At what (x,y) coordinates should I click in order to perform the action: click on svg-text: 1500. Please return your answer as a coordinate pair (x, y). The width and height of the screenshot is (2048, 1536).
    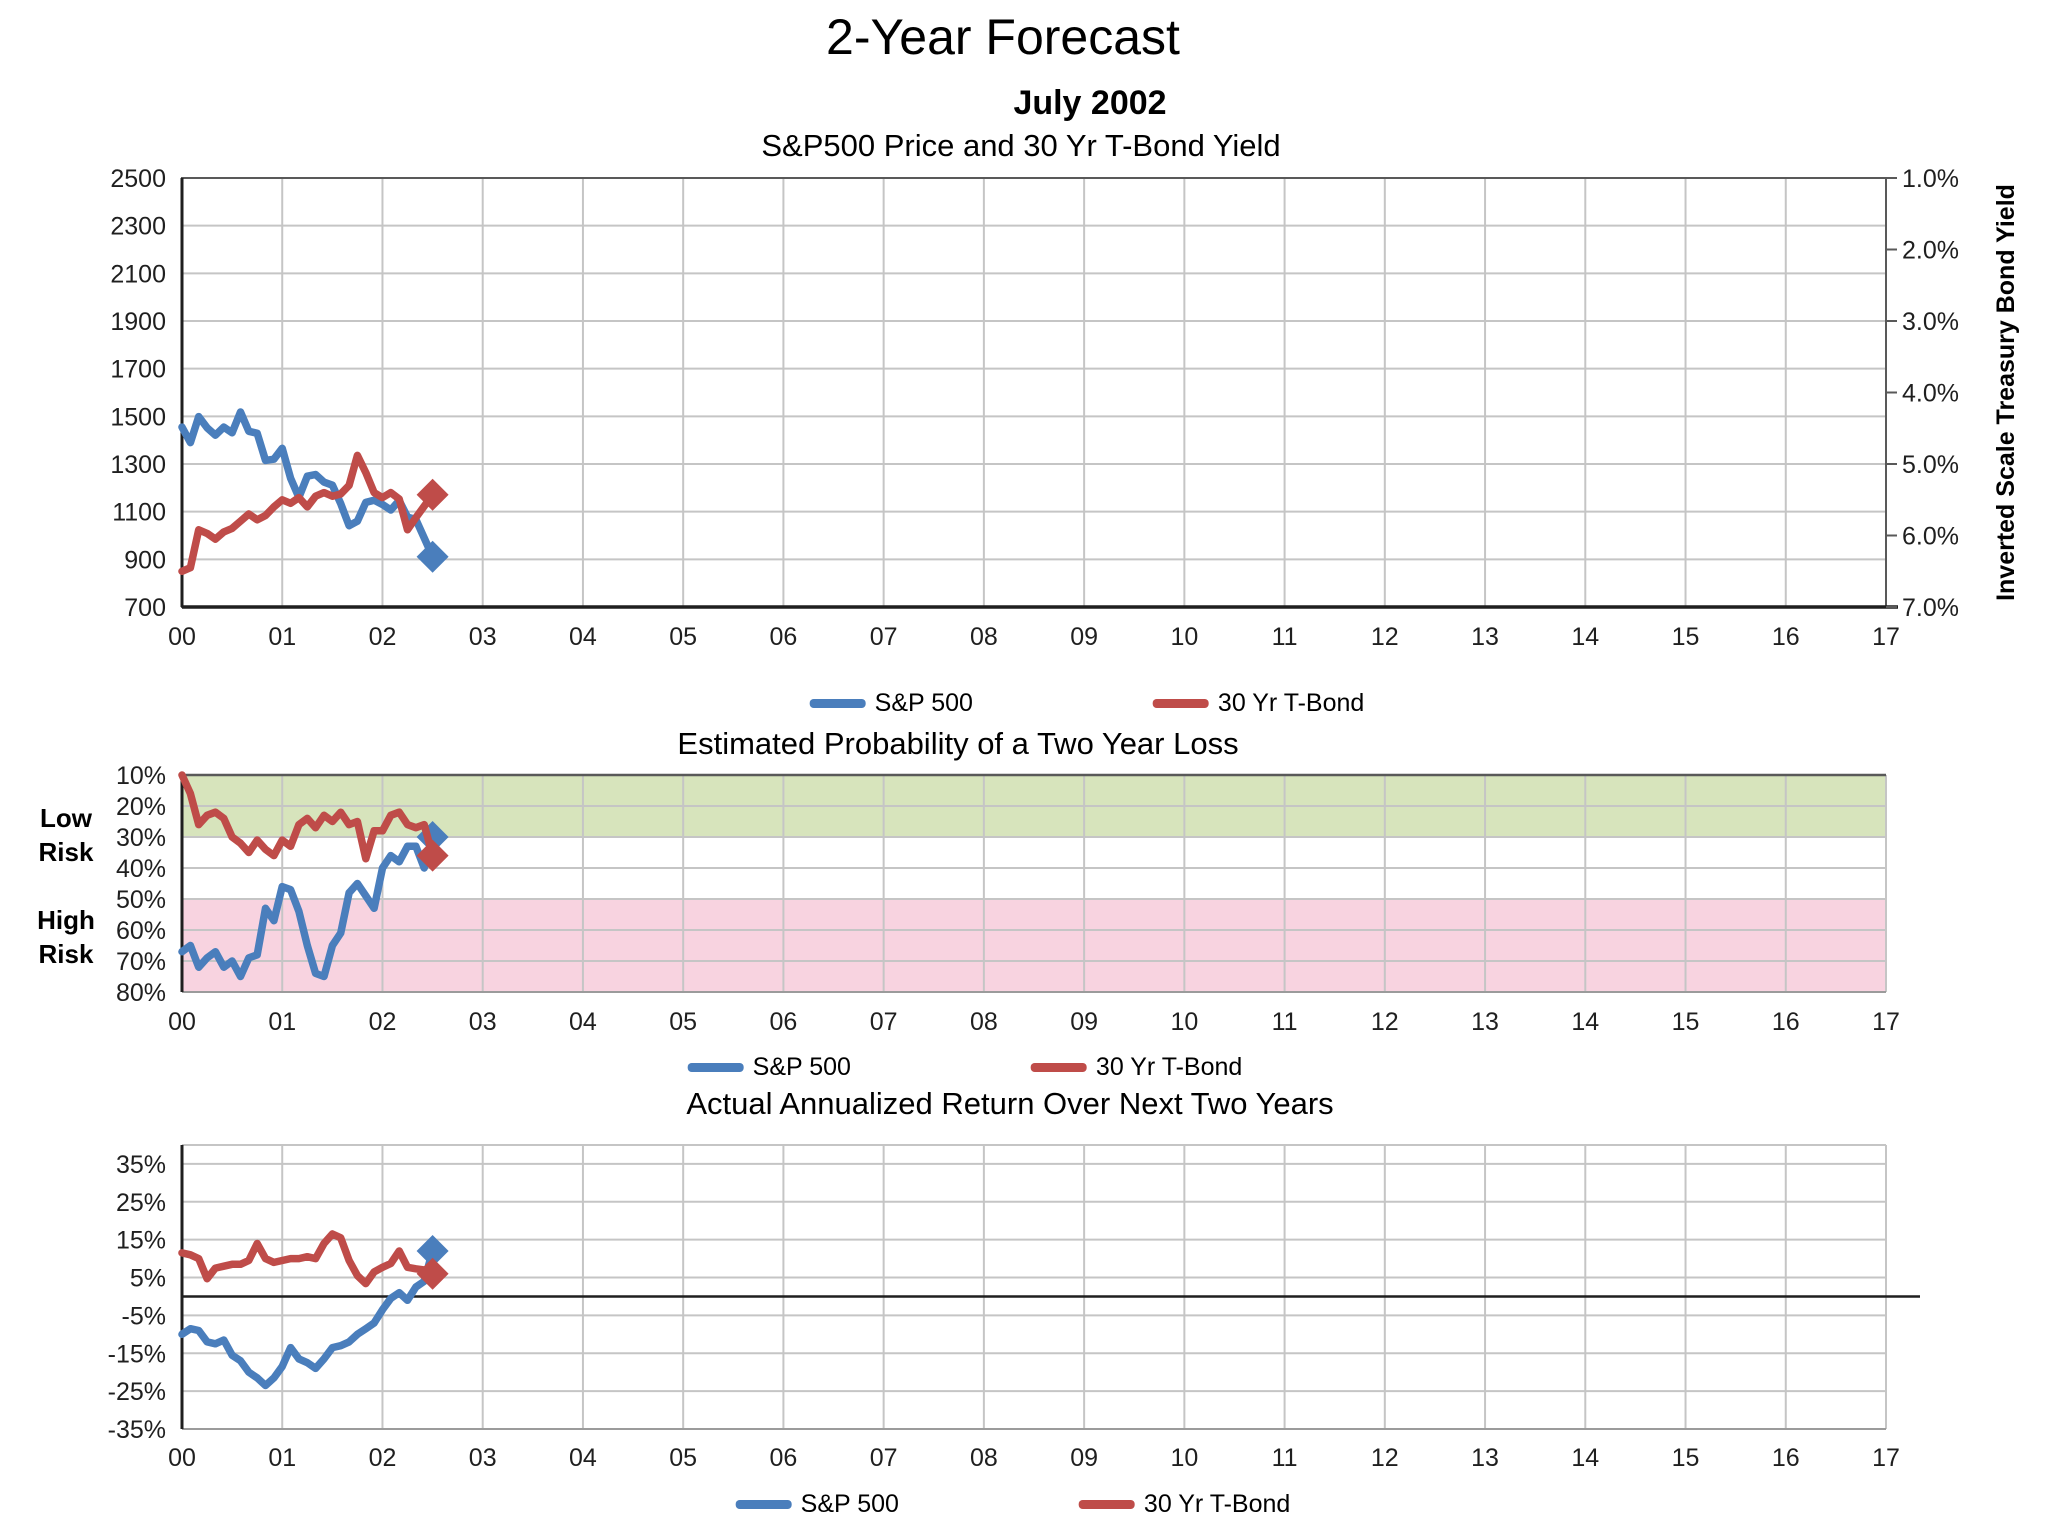
    Looking at the image, I should click on (138, 417).